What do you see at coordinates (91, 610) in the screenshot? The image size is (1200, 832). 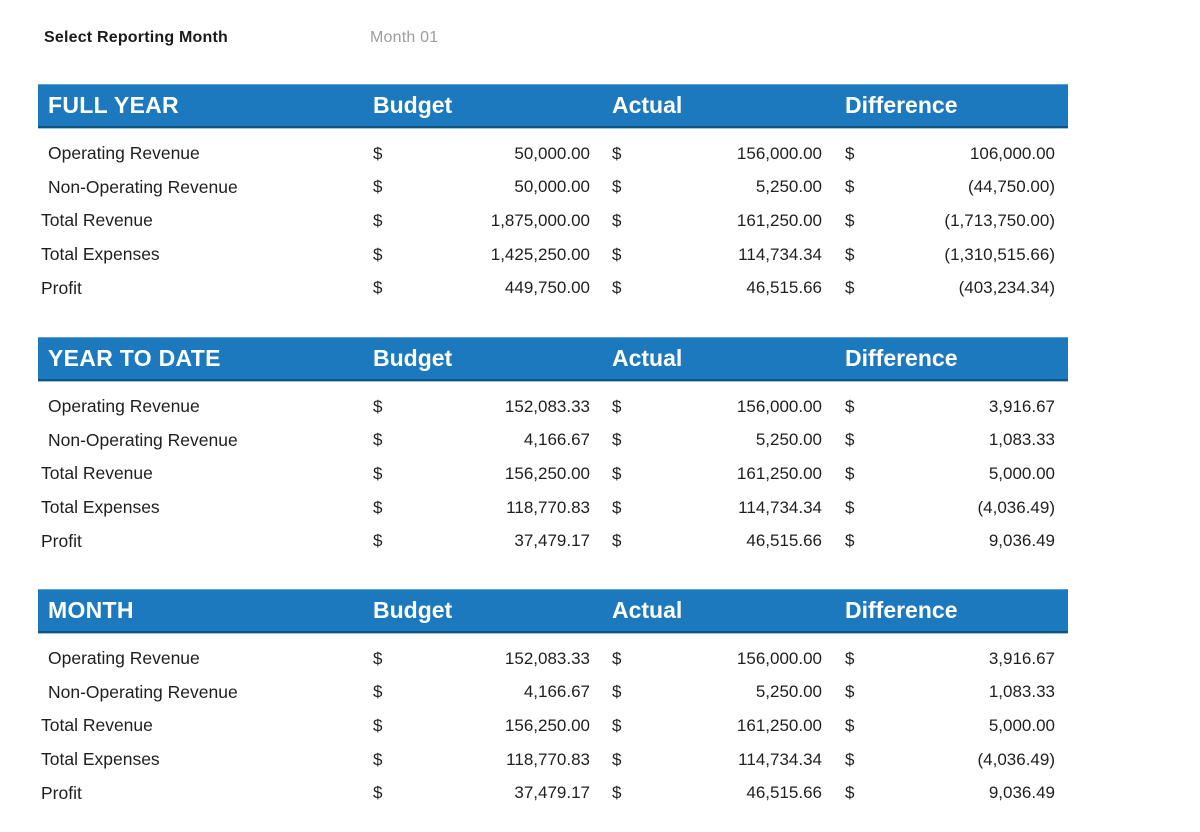 I see `table-title: MONTH` at bounding box center [91, 610].